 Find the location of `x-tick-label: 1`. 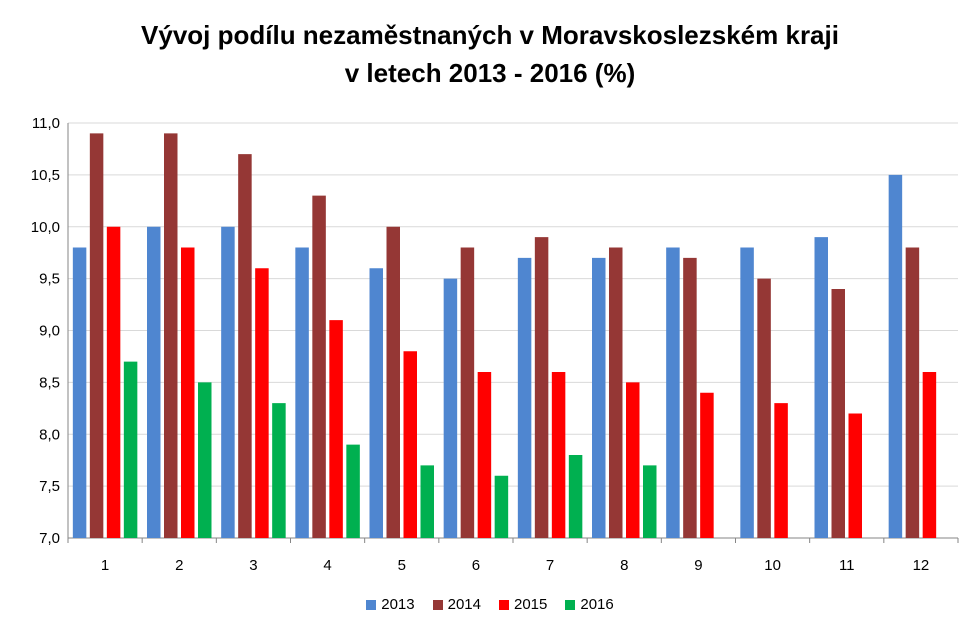

x-tick-label: 1 is located at coordinates (105, 565).